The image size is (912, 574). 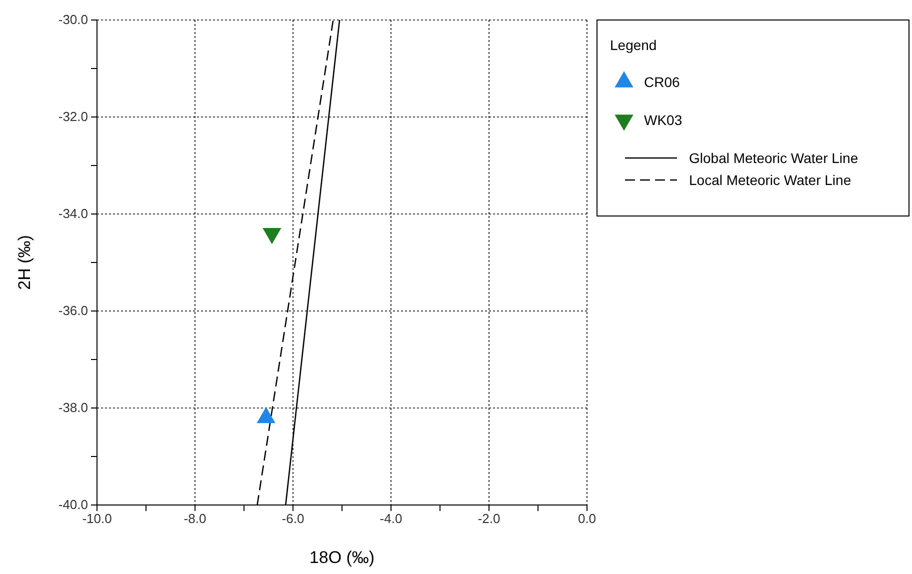 I want to click on x-tick-label: -6.0, so click(x=293, y=518).